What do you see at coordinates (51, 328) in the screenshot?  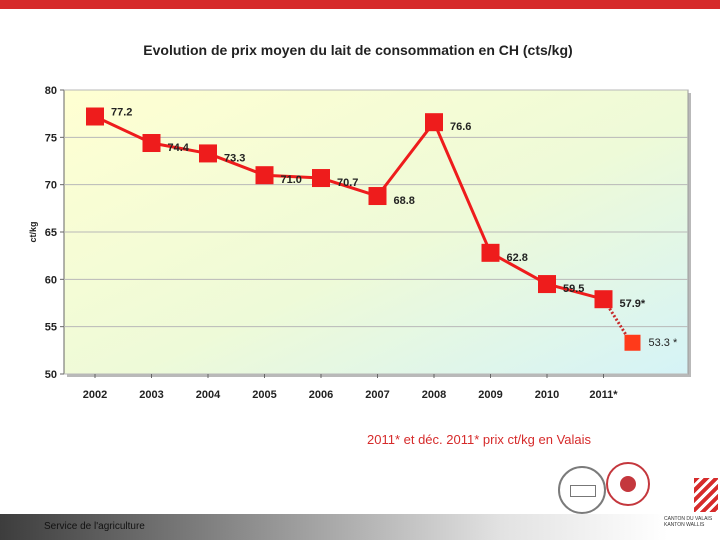 I see `y-tick-label: 55` at bounding box center [51, 328].